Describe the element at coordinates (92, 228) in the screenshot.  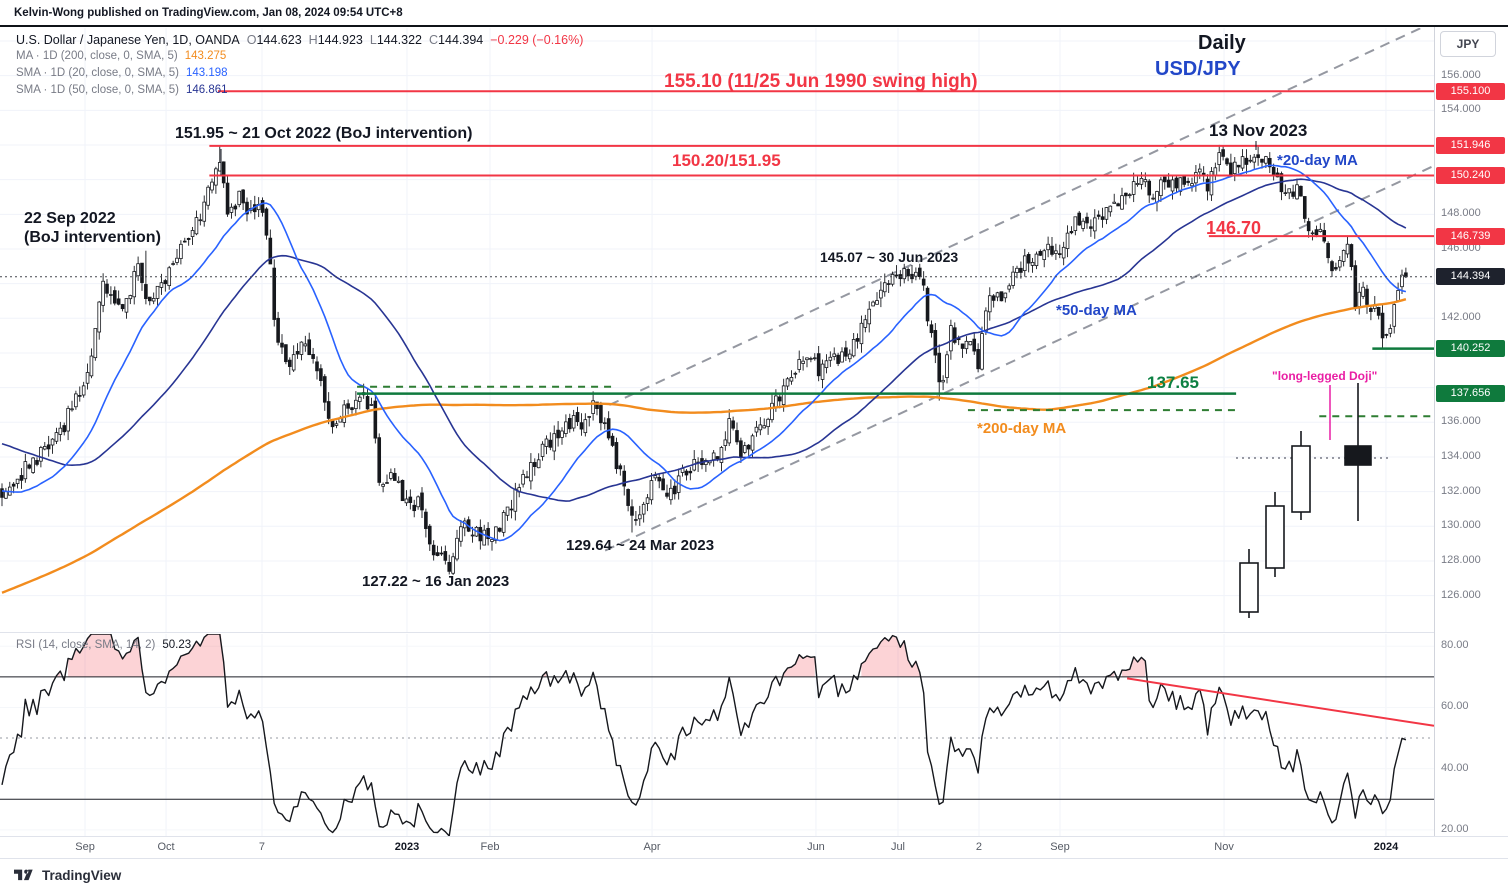
I see `annotation-boj-sep-2022: 22 Sep 2022 (BoJ intervention)` at that location.